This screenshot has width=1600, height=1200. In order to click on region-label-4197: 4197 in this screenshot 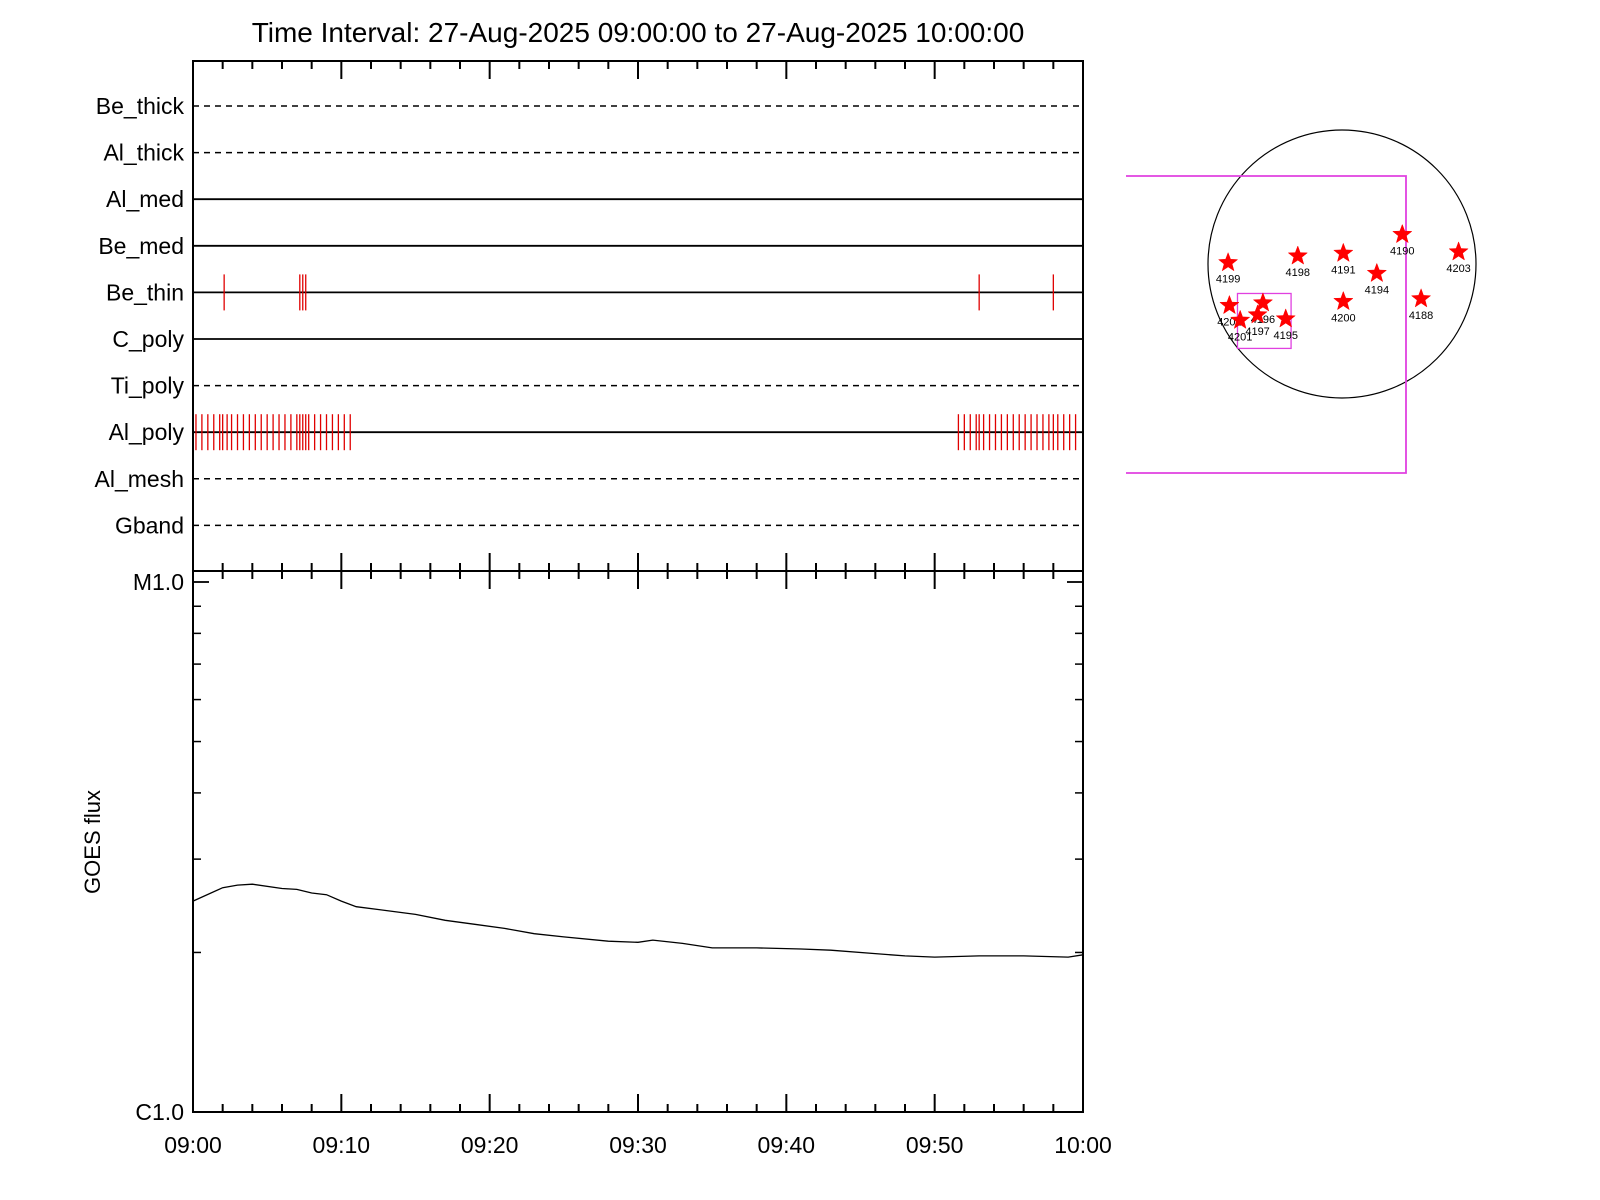, I will do `click(1257, 332)`.